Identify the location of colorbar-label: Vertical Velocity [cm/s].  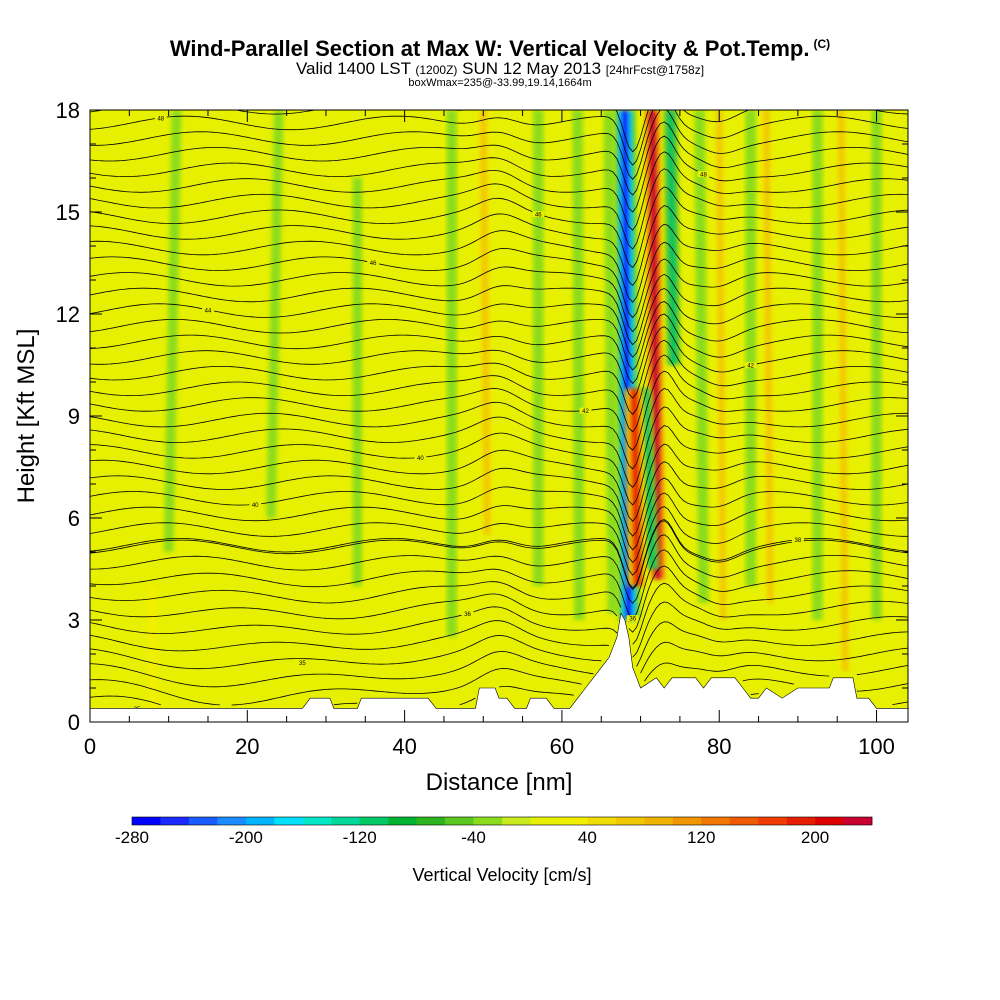
(501, 875).